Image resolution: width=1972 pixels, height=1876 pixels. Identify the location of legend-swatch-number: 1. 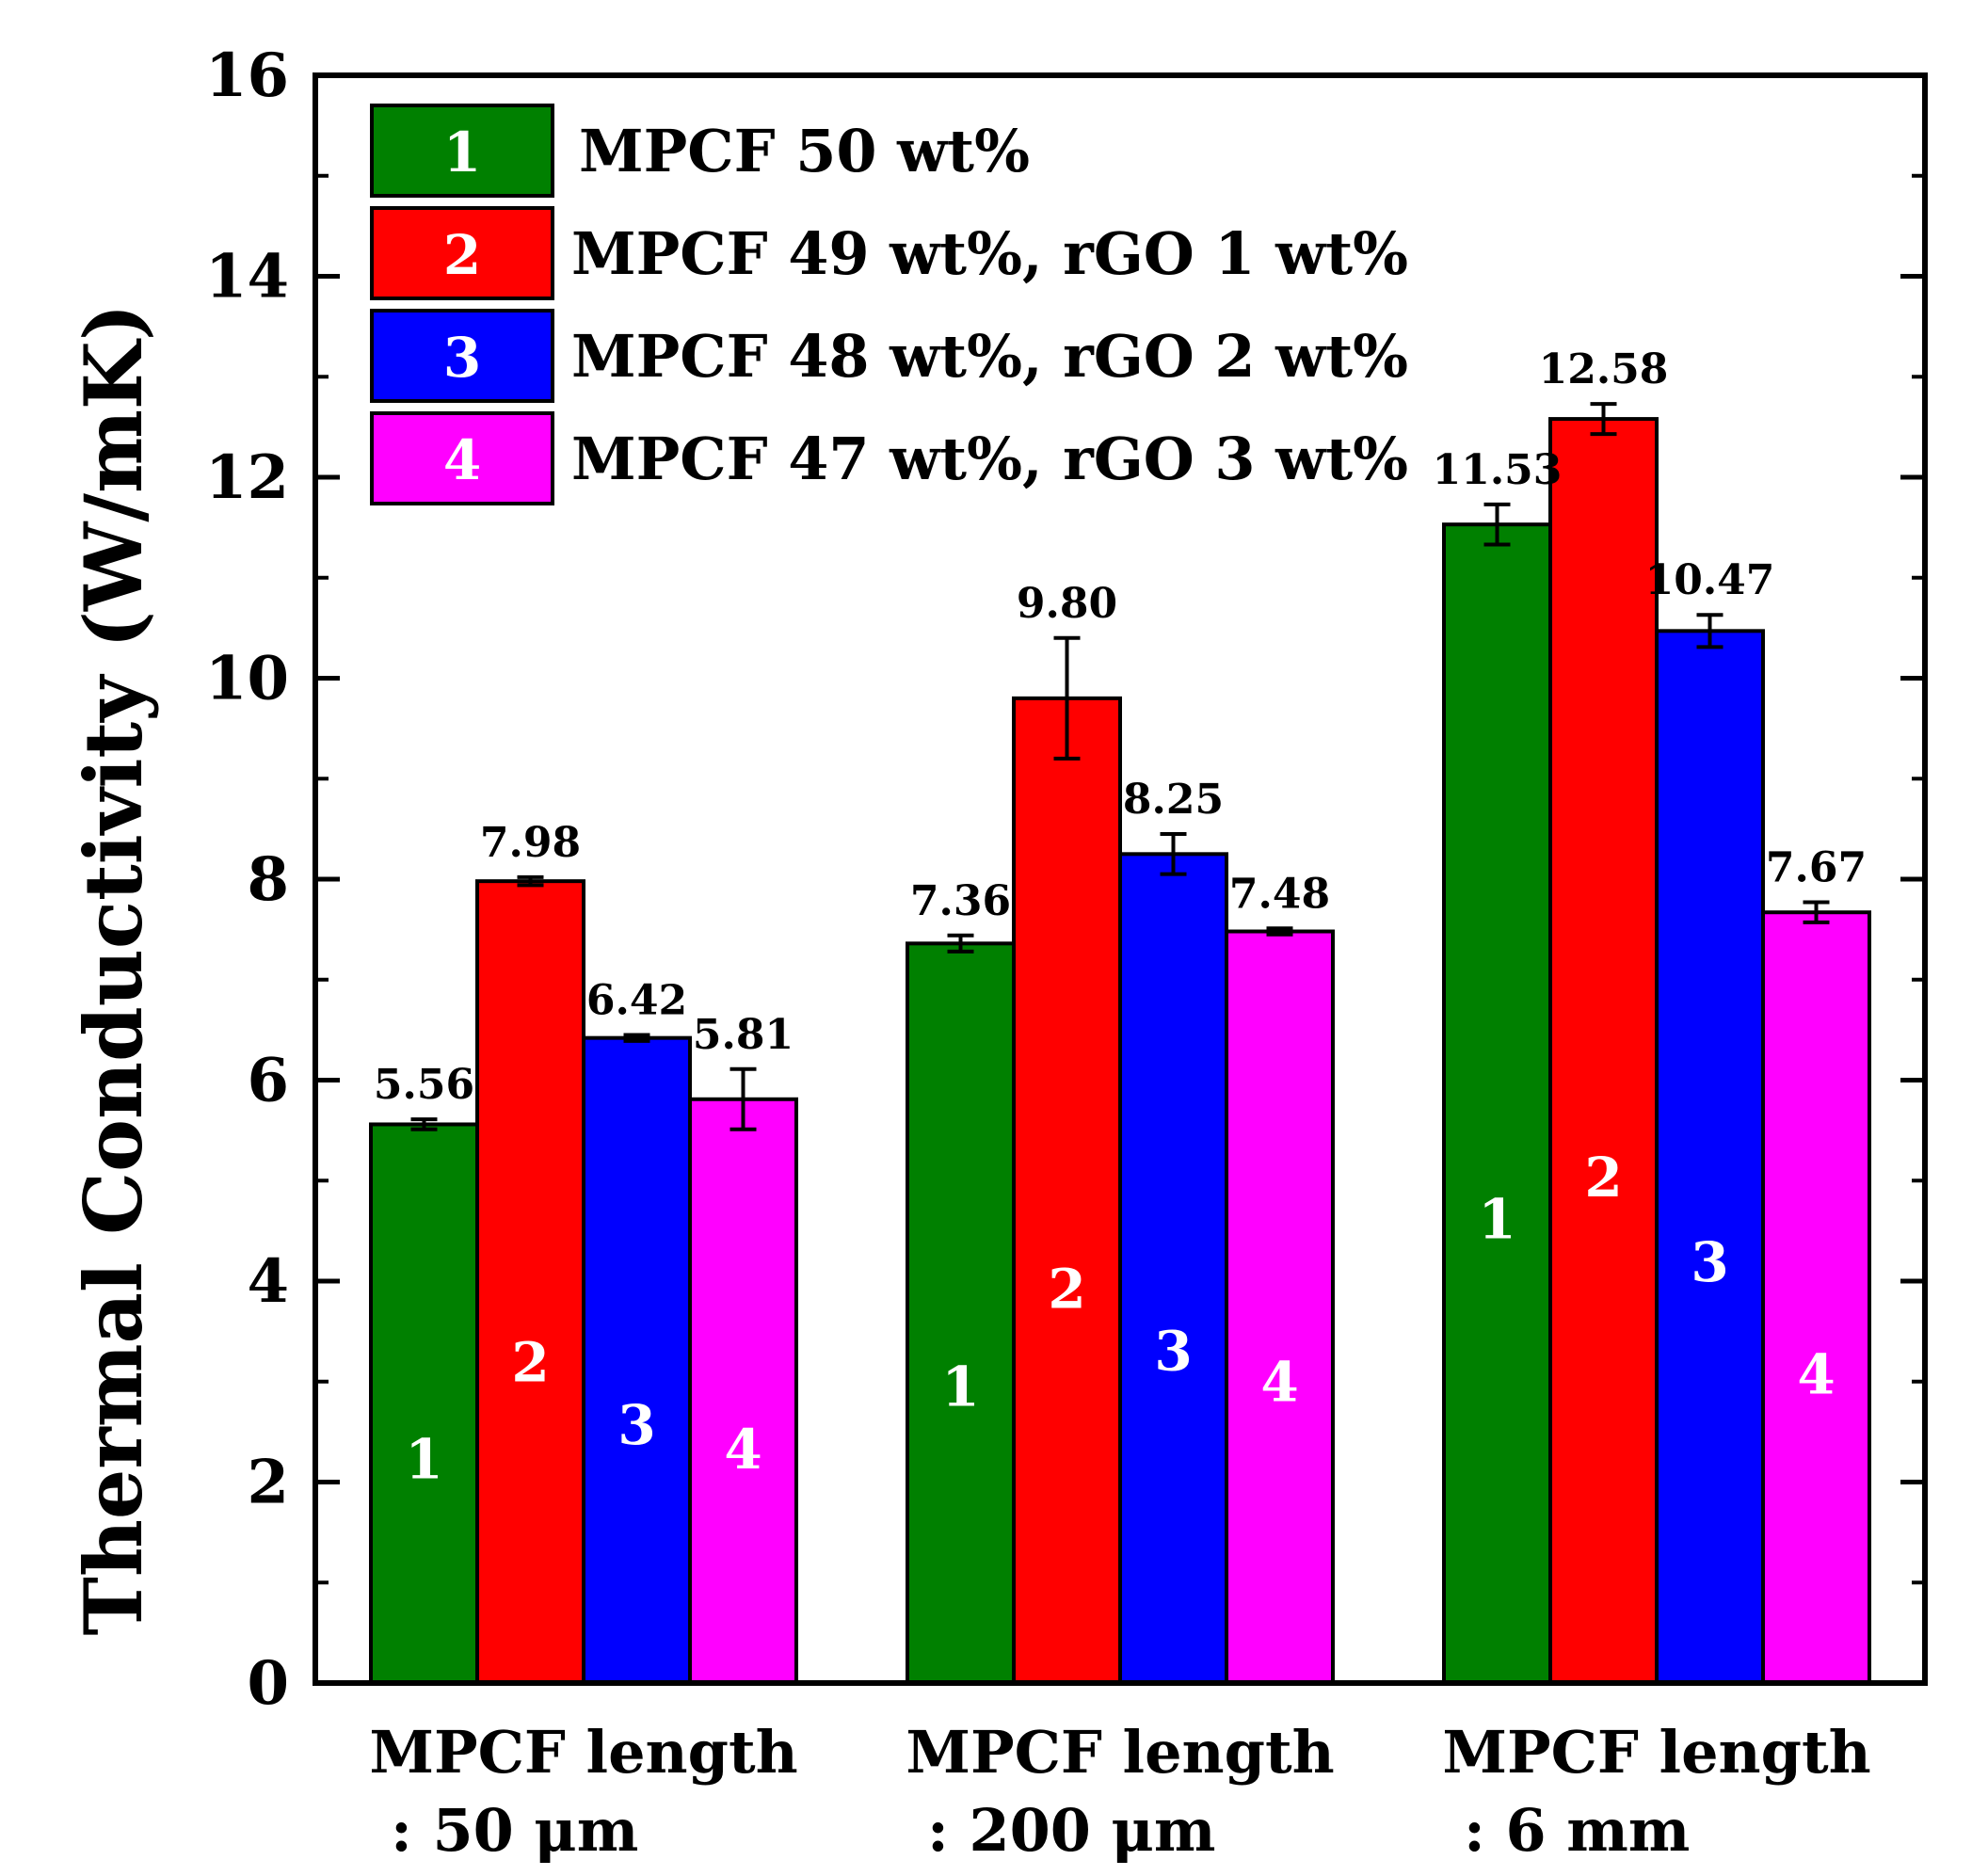
(462, 152).